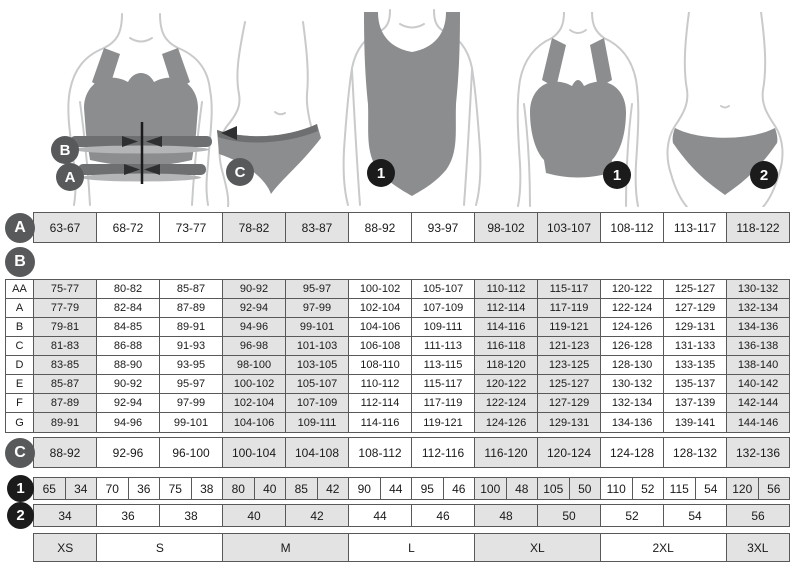  I want to click on cell: 128-132, so click(695, 452).